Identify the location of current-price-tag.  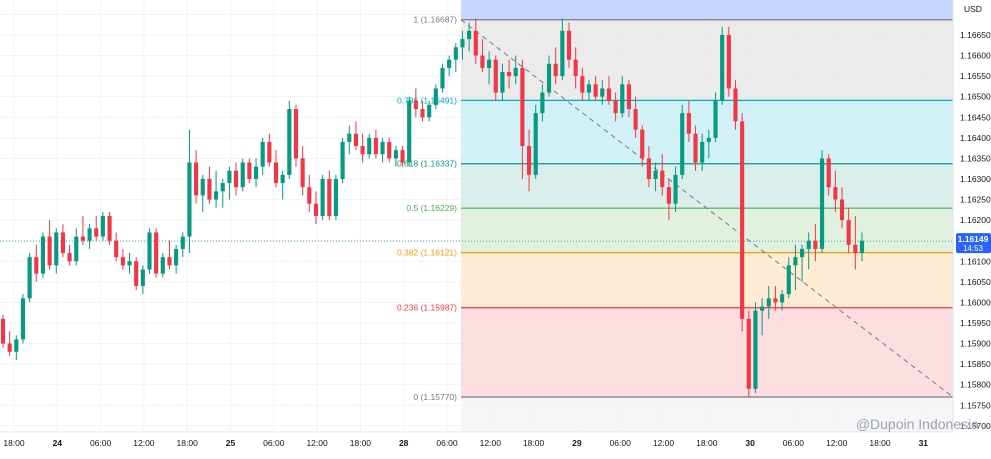
(973, 243).